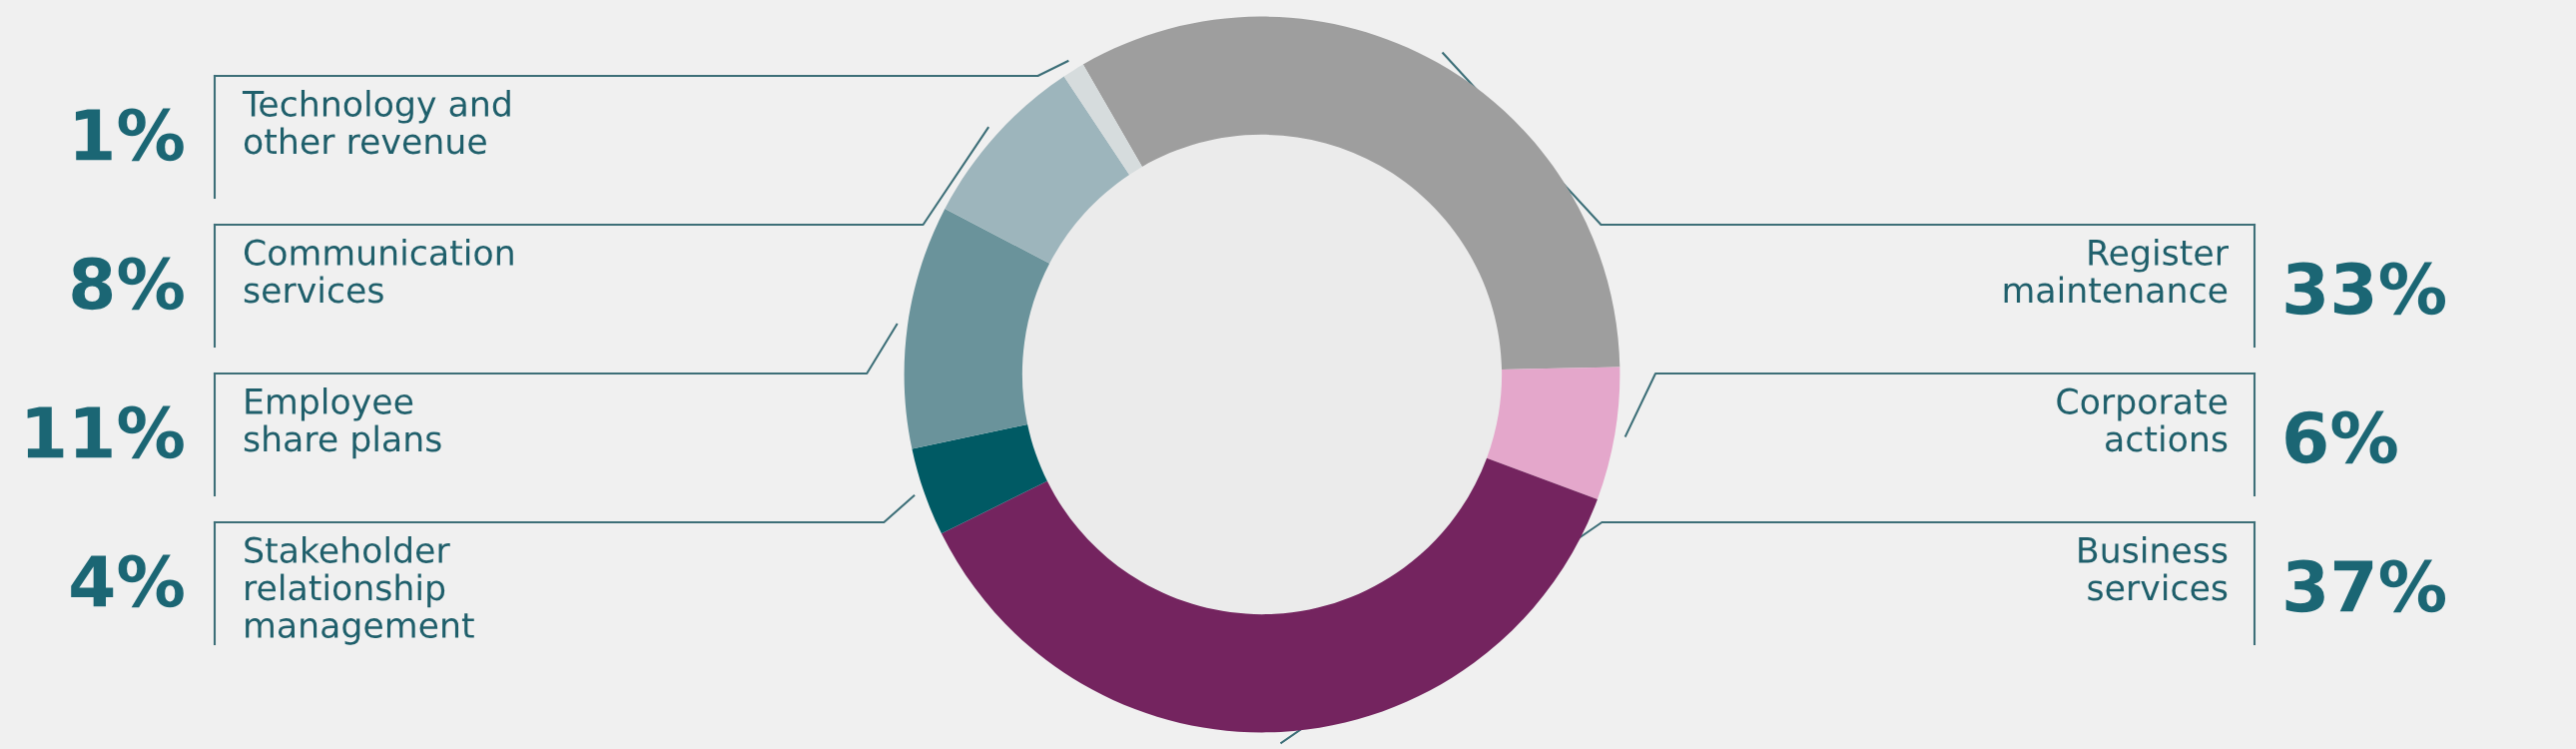  Describe the element at coordinates (2143, 420) in the screenshot. I see `slice-label: Corporate actions` at that location.